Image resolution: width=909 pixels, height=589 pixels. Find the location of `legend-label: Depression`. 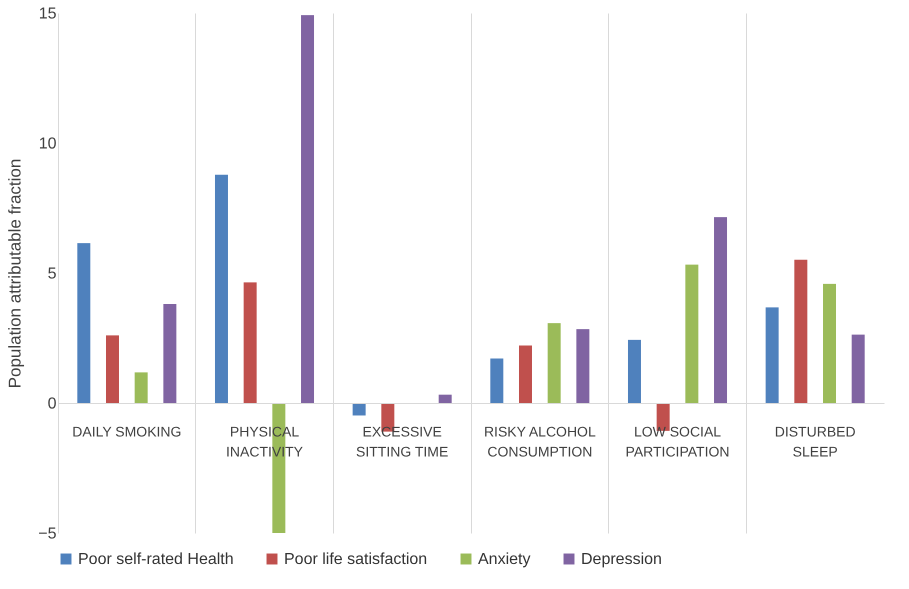

legend-label: Depression is located at coordinates (621, 559).